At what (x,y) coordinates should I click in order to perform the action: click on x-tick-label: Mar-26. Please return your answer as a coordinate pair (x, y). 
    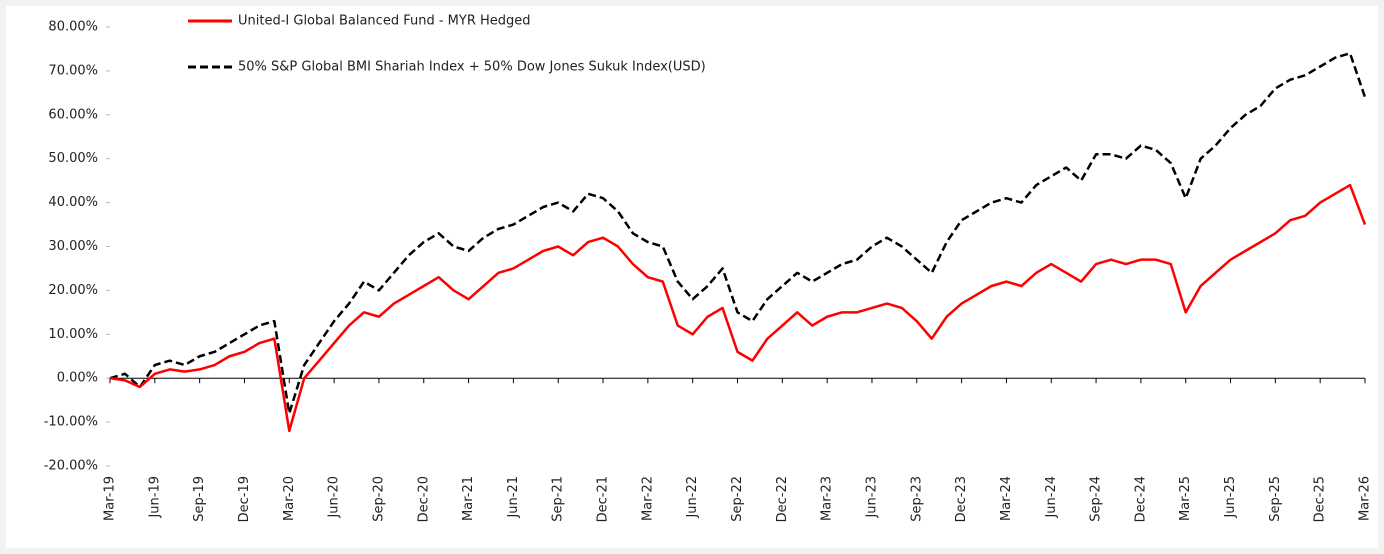
    Looking at the image, I should click on (1365, 498).